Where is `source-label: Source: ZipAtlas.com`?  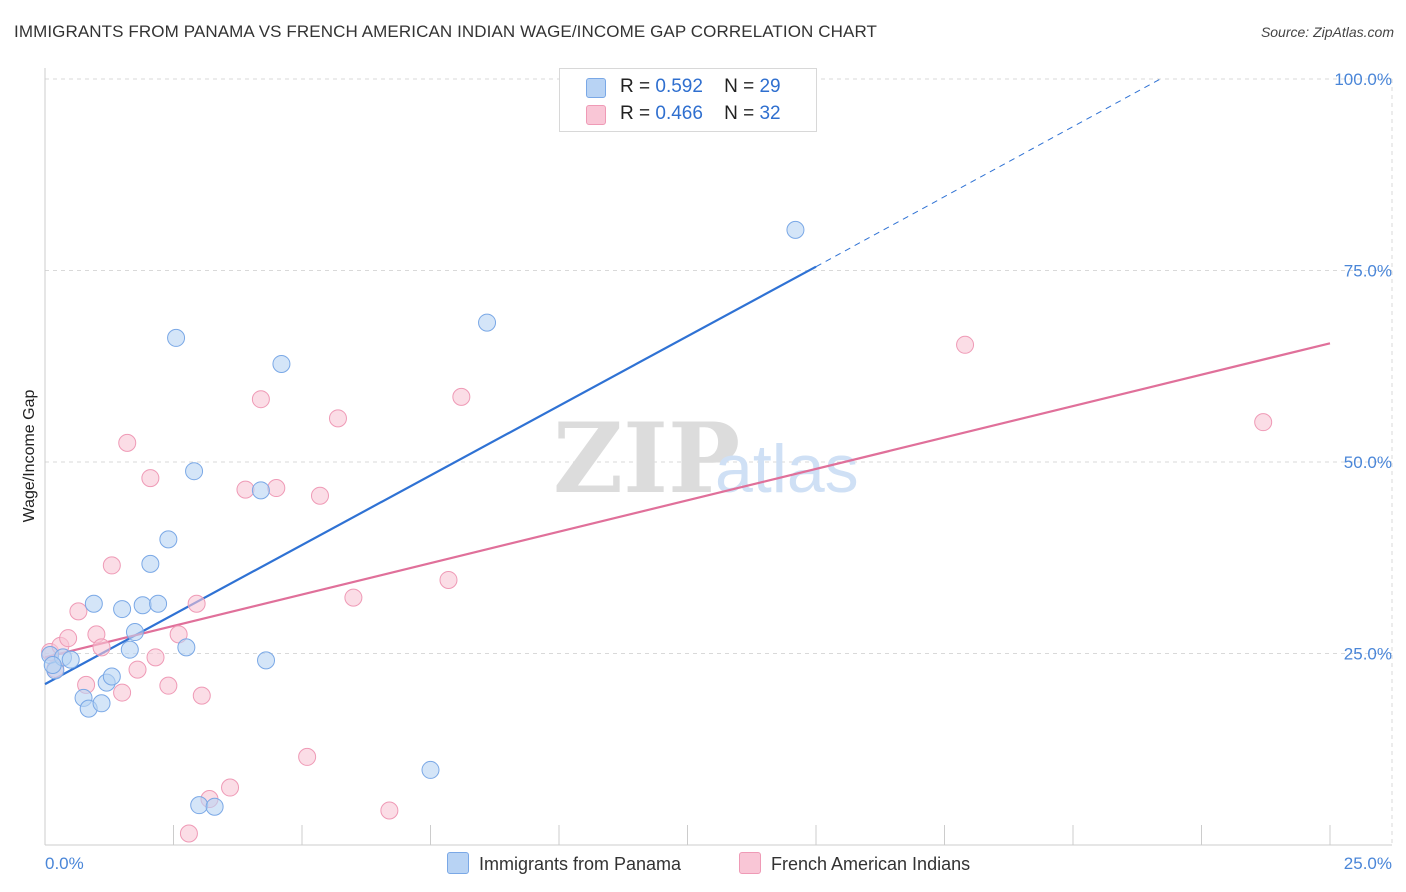 source-label: Source: ZipAtlas.com is located at coordinates (1327, 32).